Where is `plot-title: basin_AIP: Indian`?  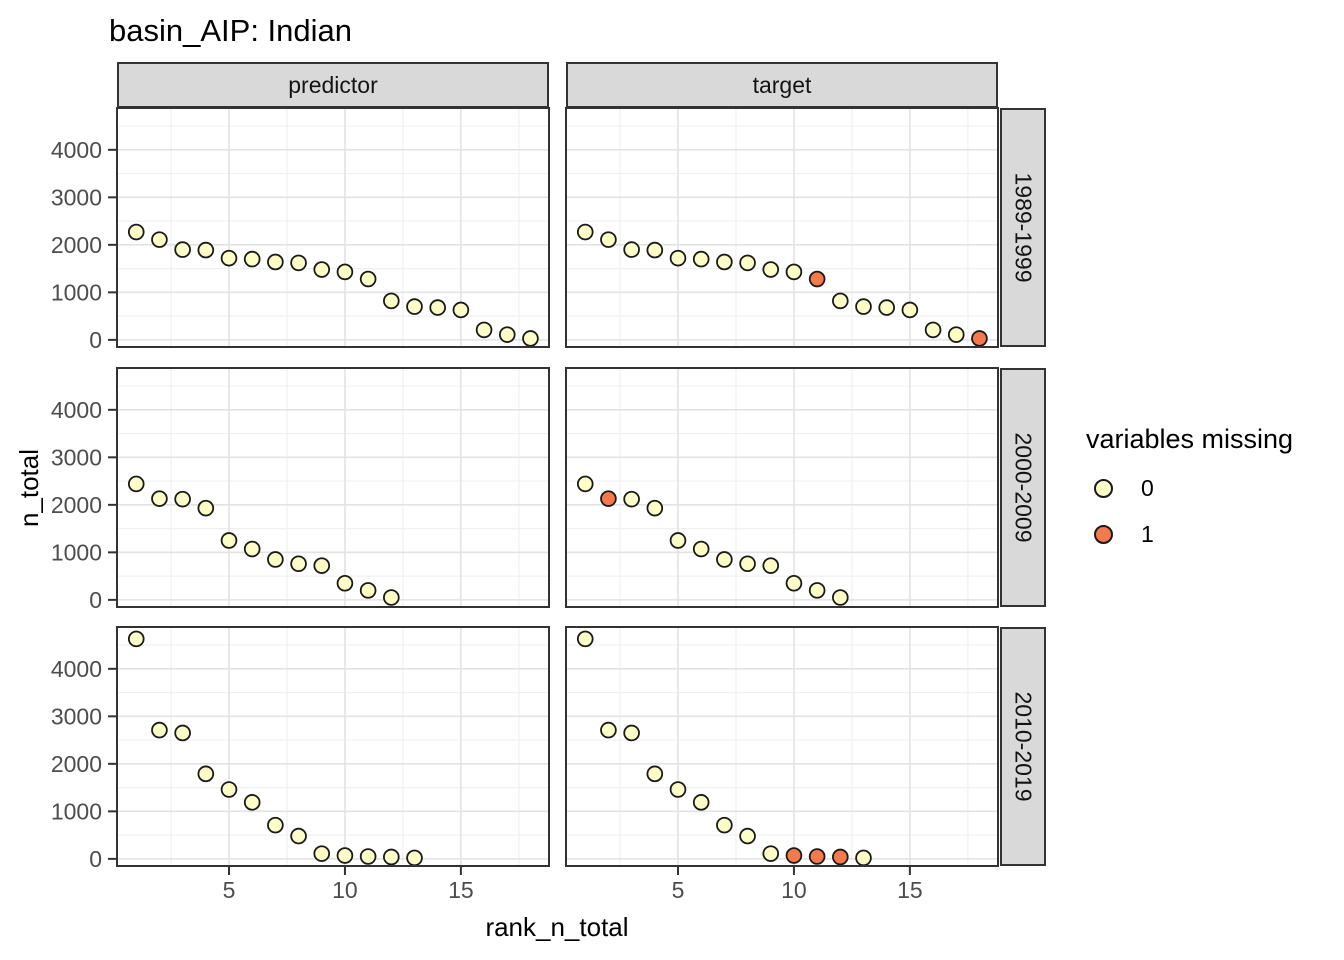 plot-title: basin_AIP: Indian is located at coordinates (231, 30).